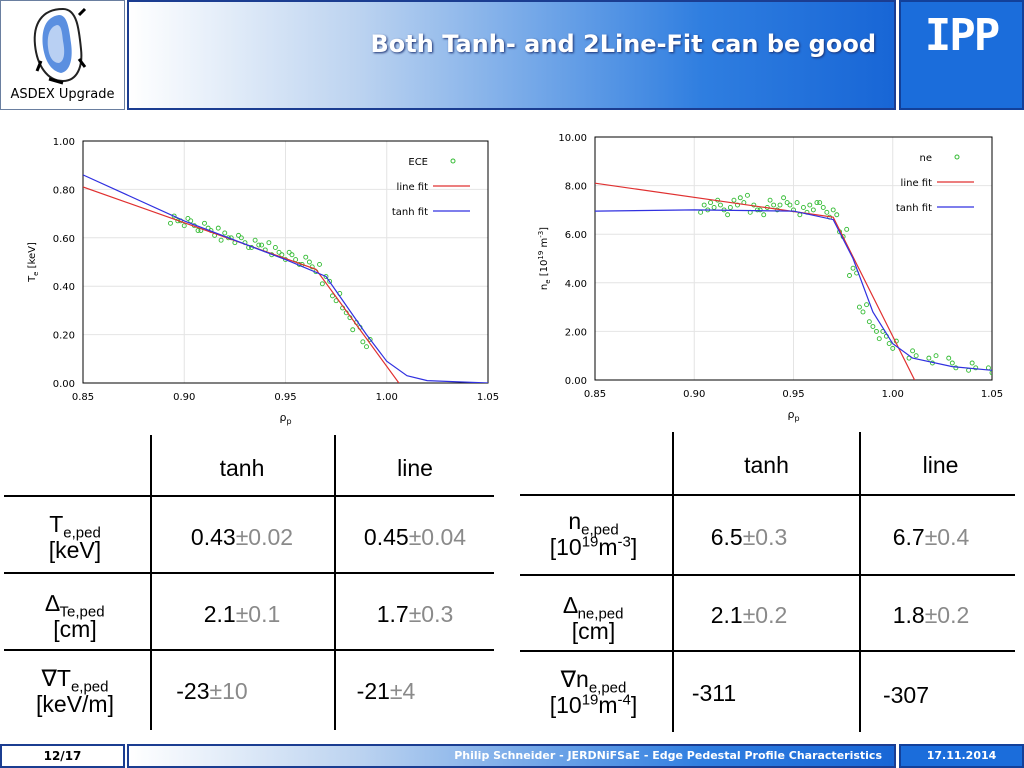  I want to click on footer-date: 17.11.2014, so click(961, 756).